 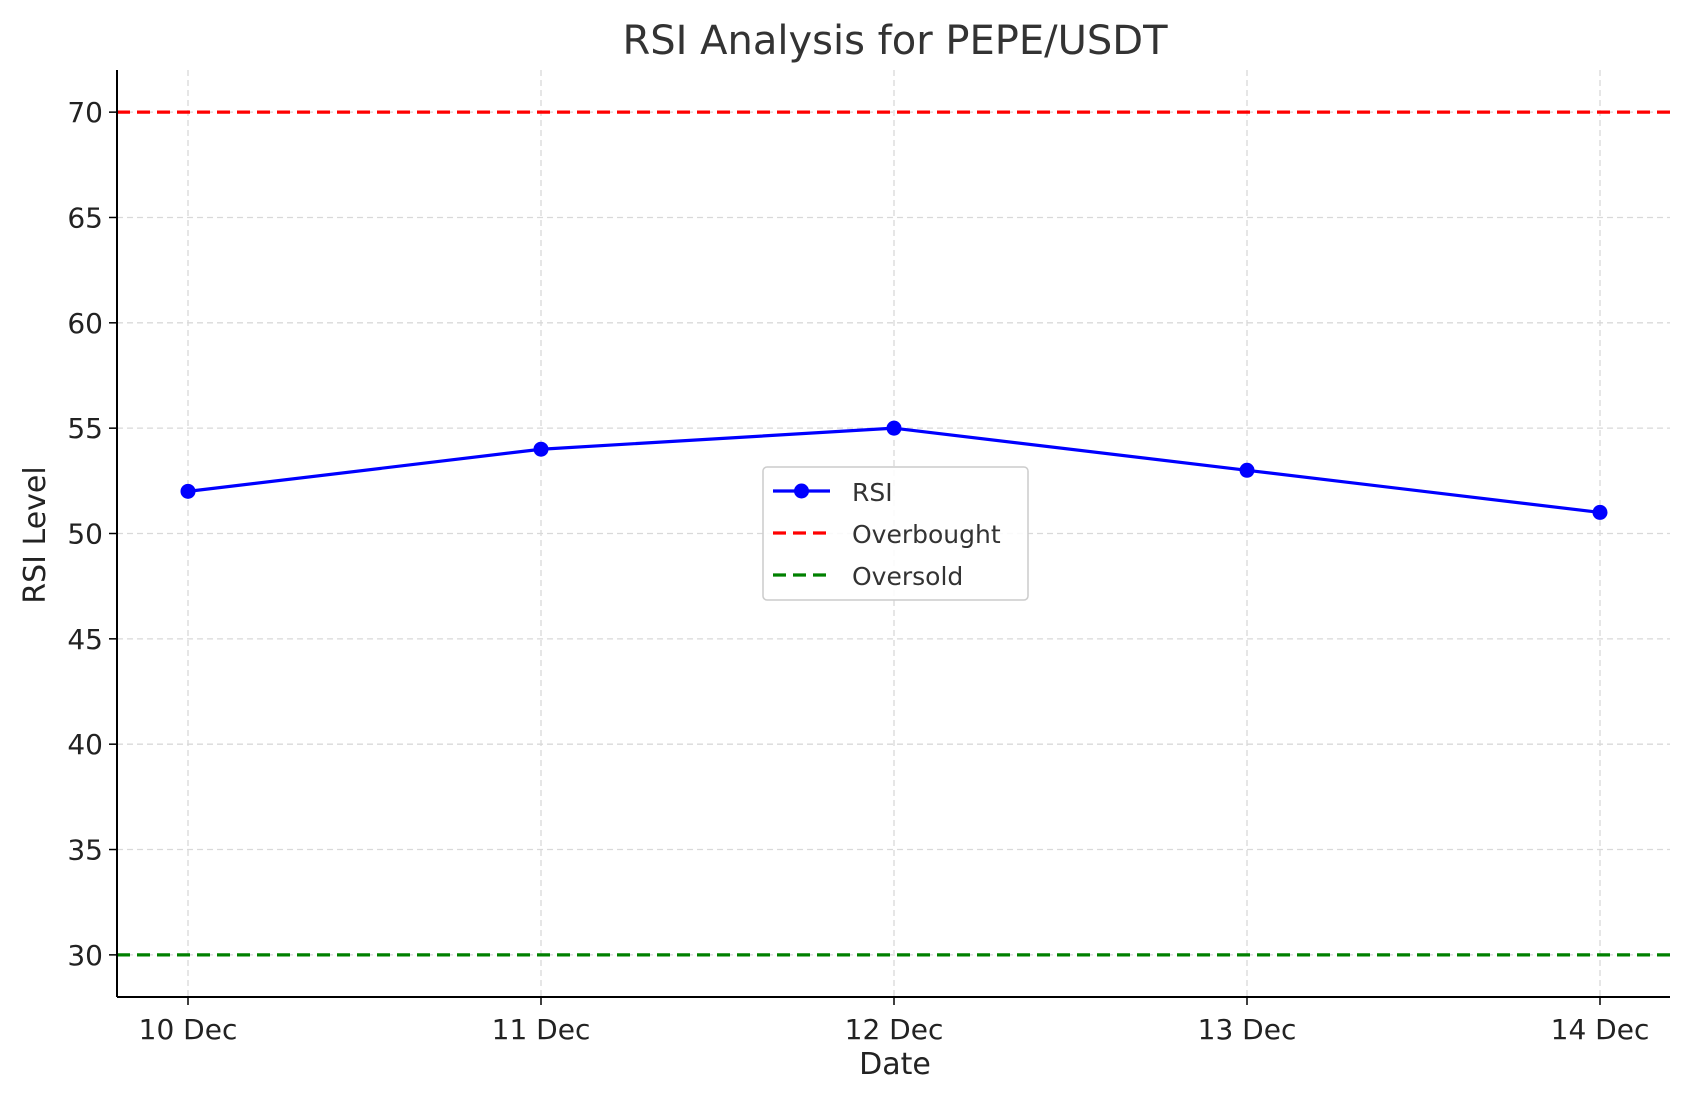 I want to click on x-tick-label: 11 Dec, so click(x=541, y=1029).